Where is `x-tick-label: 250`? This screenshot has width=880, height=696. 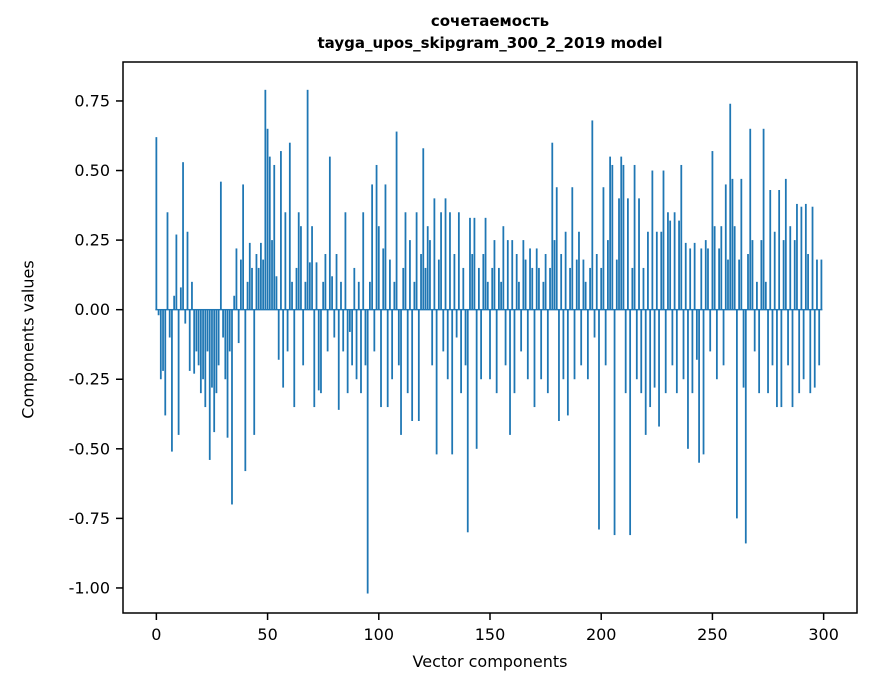 x-tick-label: 250 is located at coordinates (712, 634).